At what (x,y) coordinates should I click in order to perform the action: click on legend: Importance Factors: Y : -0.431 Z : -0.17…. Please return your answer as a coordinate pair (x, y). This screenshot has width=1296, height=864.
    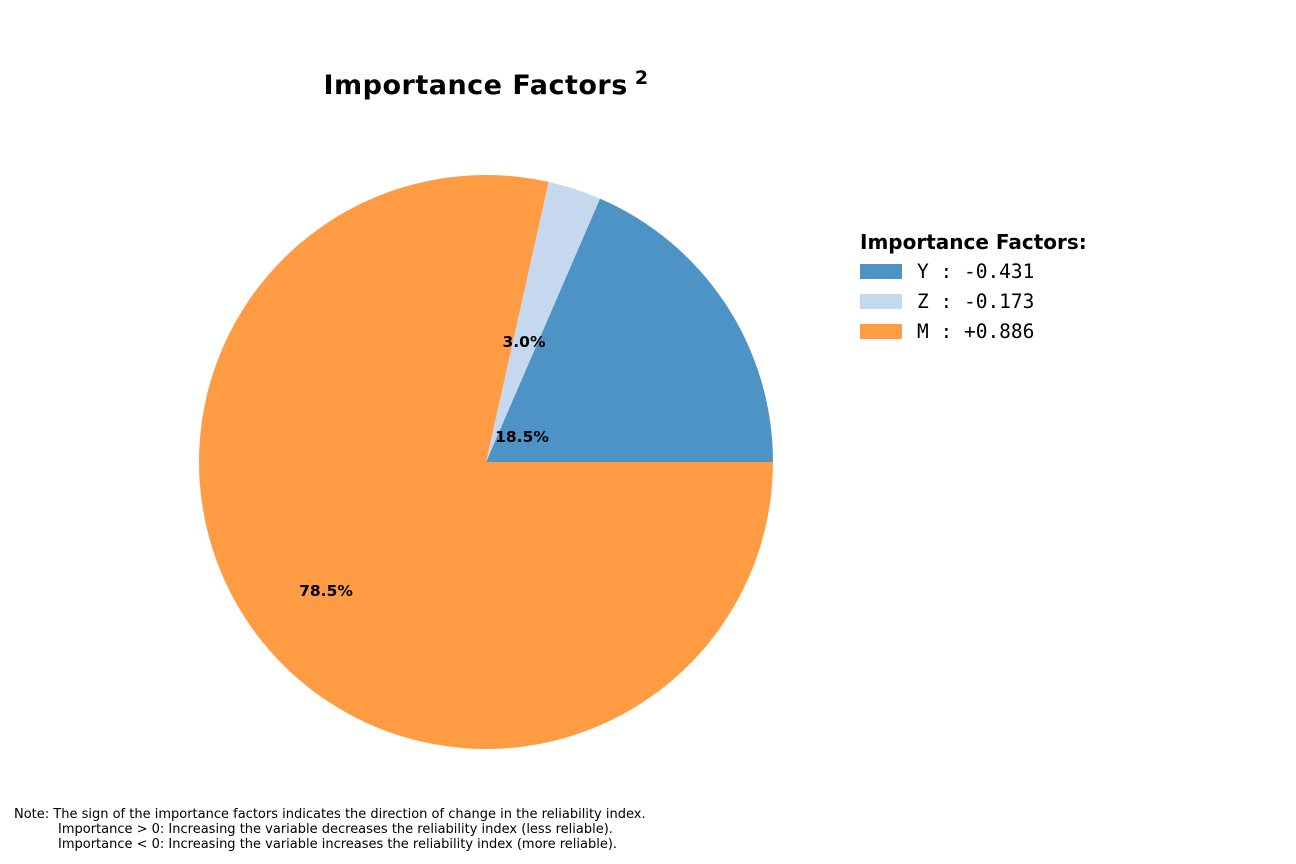
    Looking at the image, I should click on (973, 288).